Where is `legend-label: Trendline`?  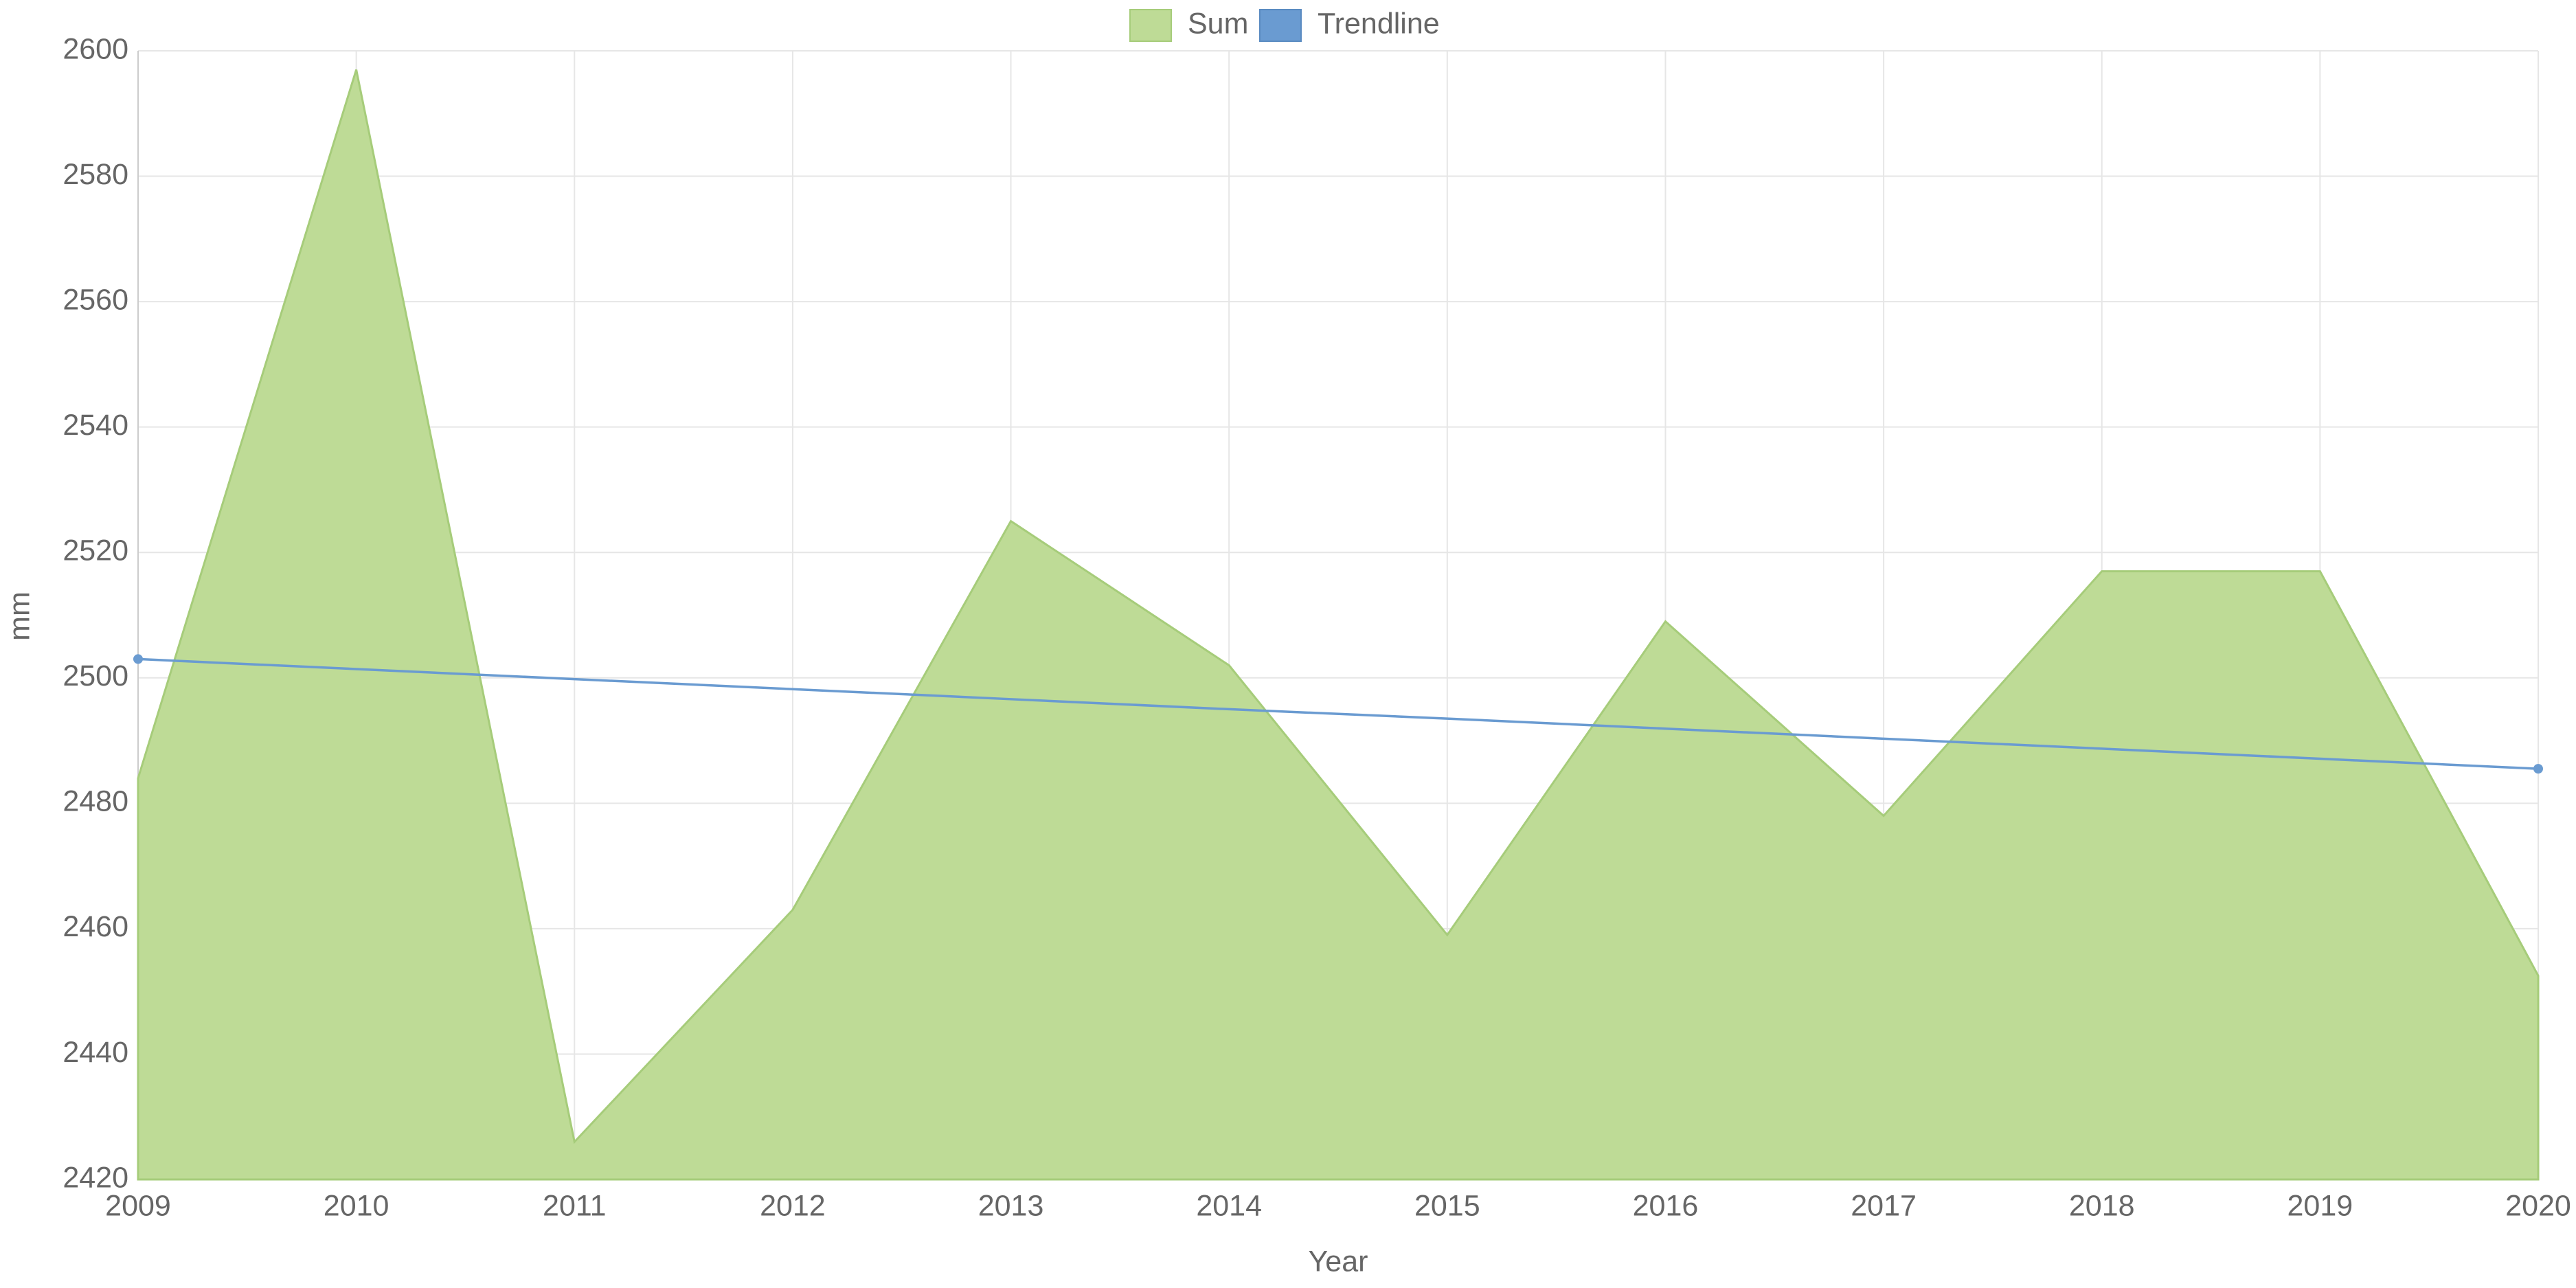
legend-label: Trendline is located at coordinates (1379, 23).